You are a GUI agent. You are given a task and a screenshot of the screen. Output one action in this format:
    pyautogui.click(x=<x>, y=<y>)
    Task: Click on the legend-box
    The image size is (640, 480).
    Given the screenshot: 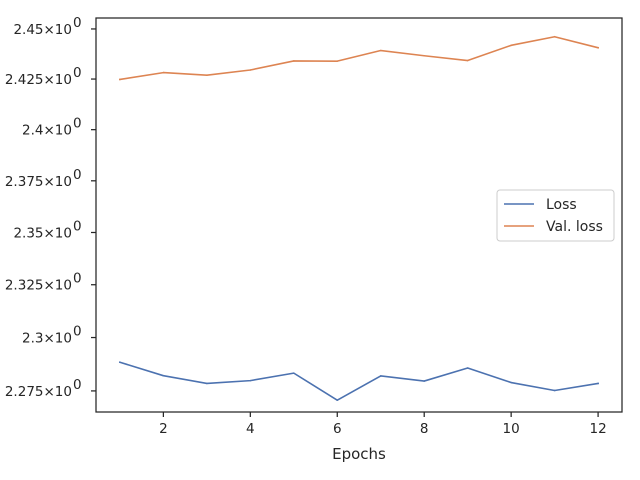 What is the action you would take?
    pyautogui.click(x=555, y=215)
    